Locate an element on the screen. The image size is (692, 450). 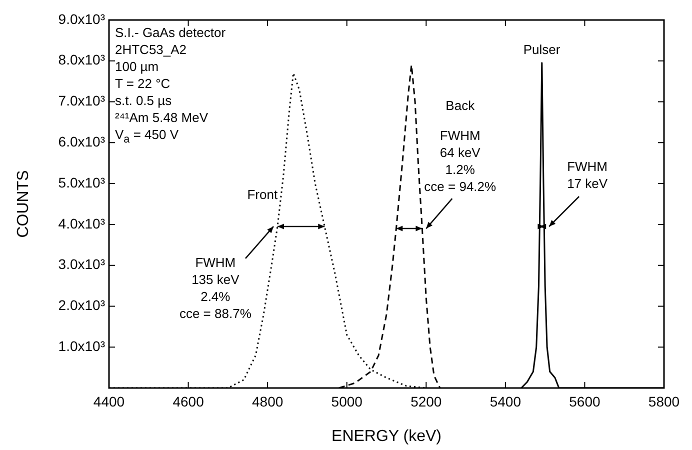
x-tick-label: 4600 is located at coordinates (188, 401).